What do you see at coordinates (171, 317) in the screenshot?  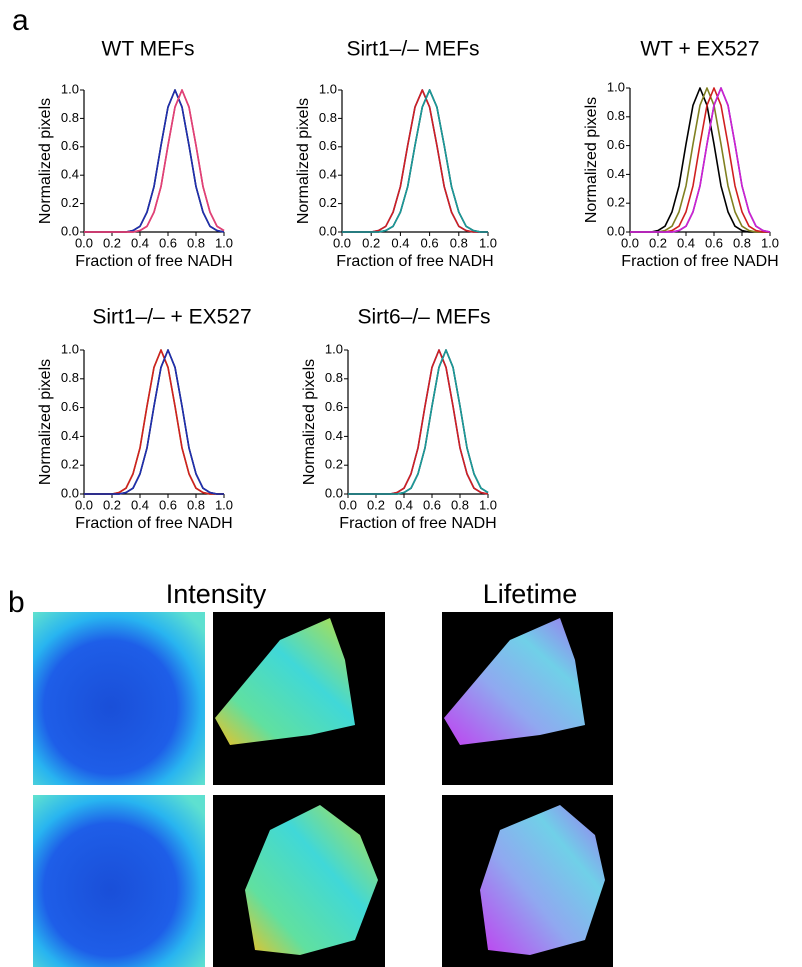 I see `chart-title: Sirt1–/– + EX527` at bounding box center [171, 317].